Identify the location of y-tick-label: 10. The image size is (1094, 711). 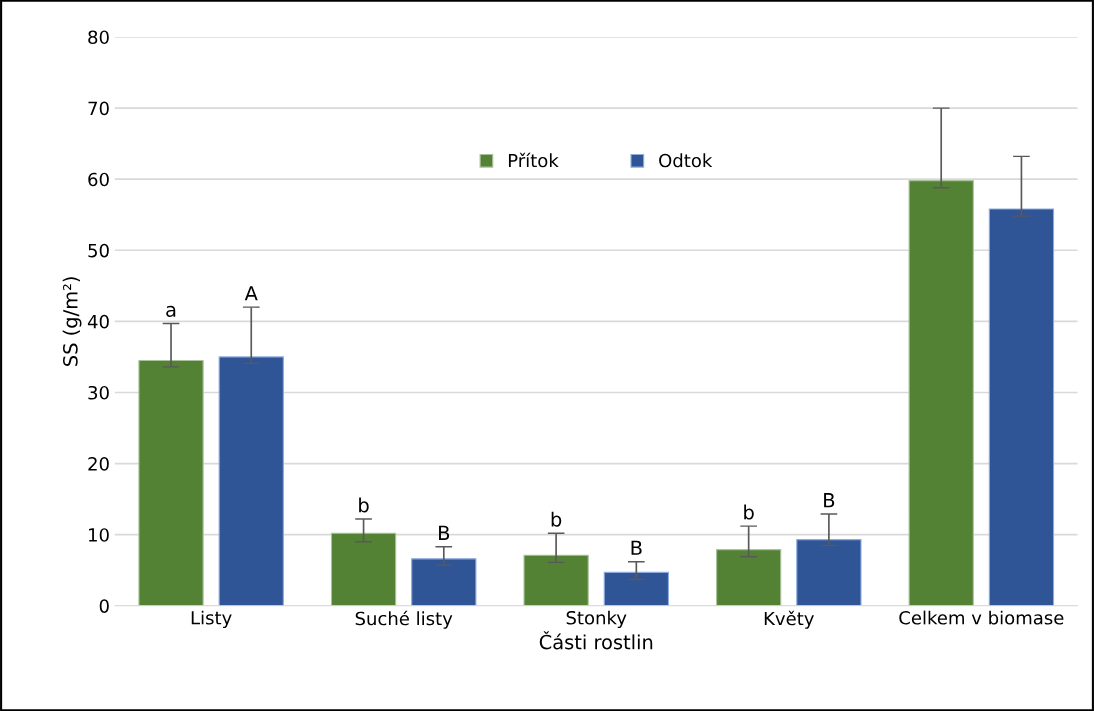
(99, 535).